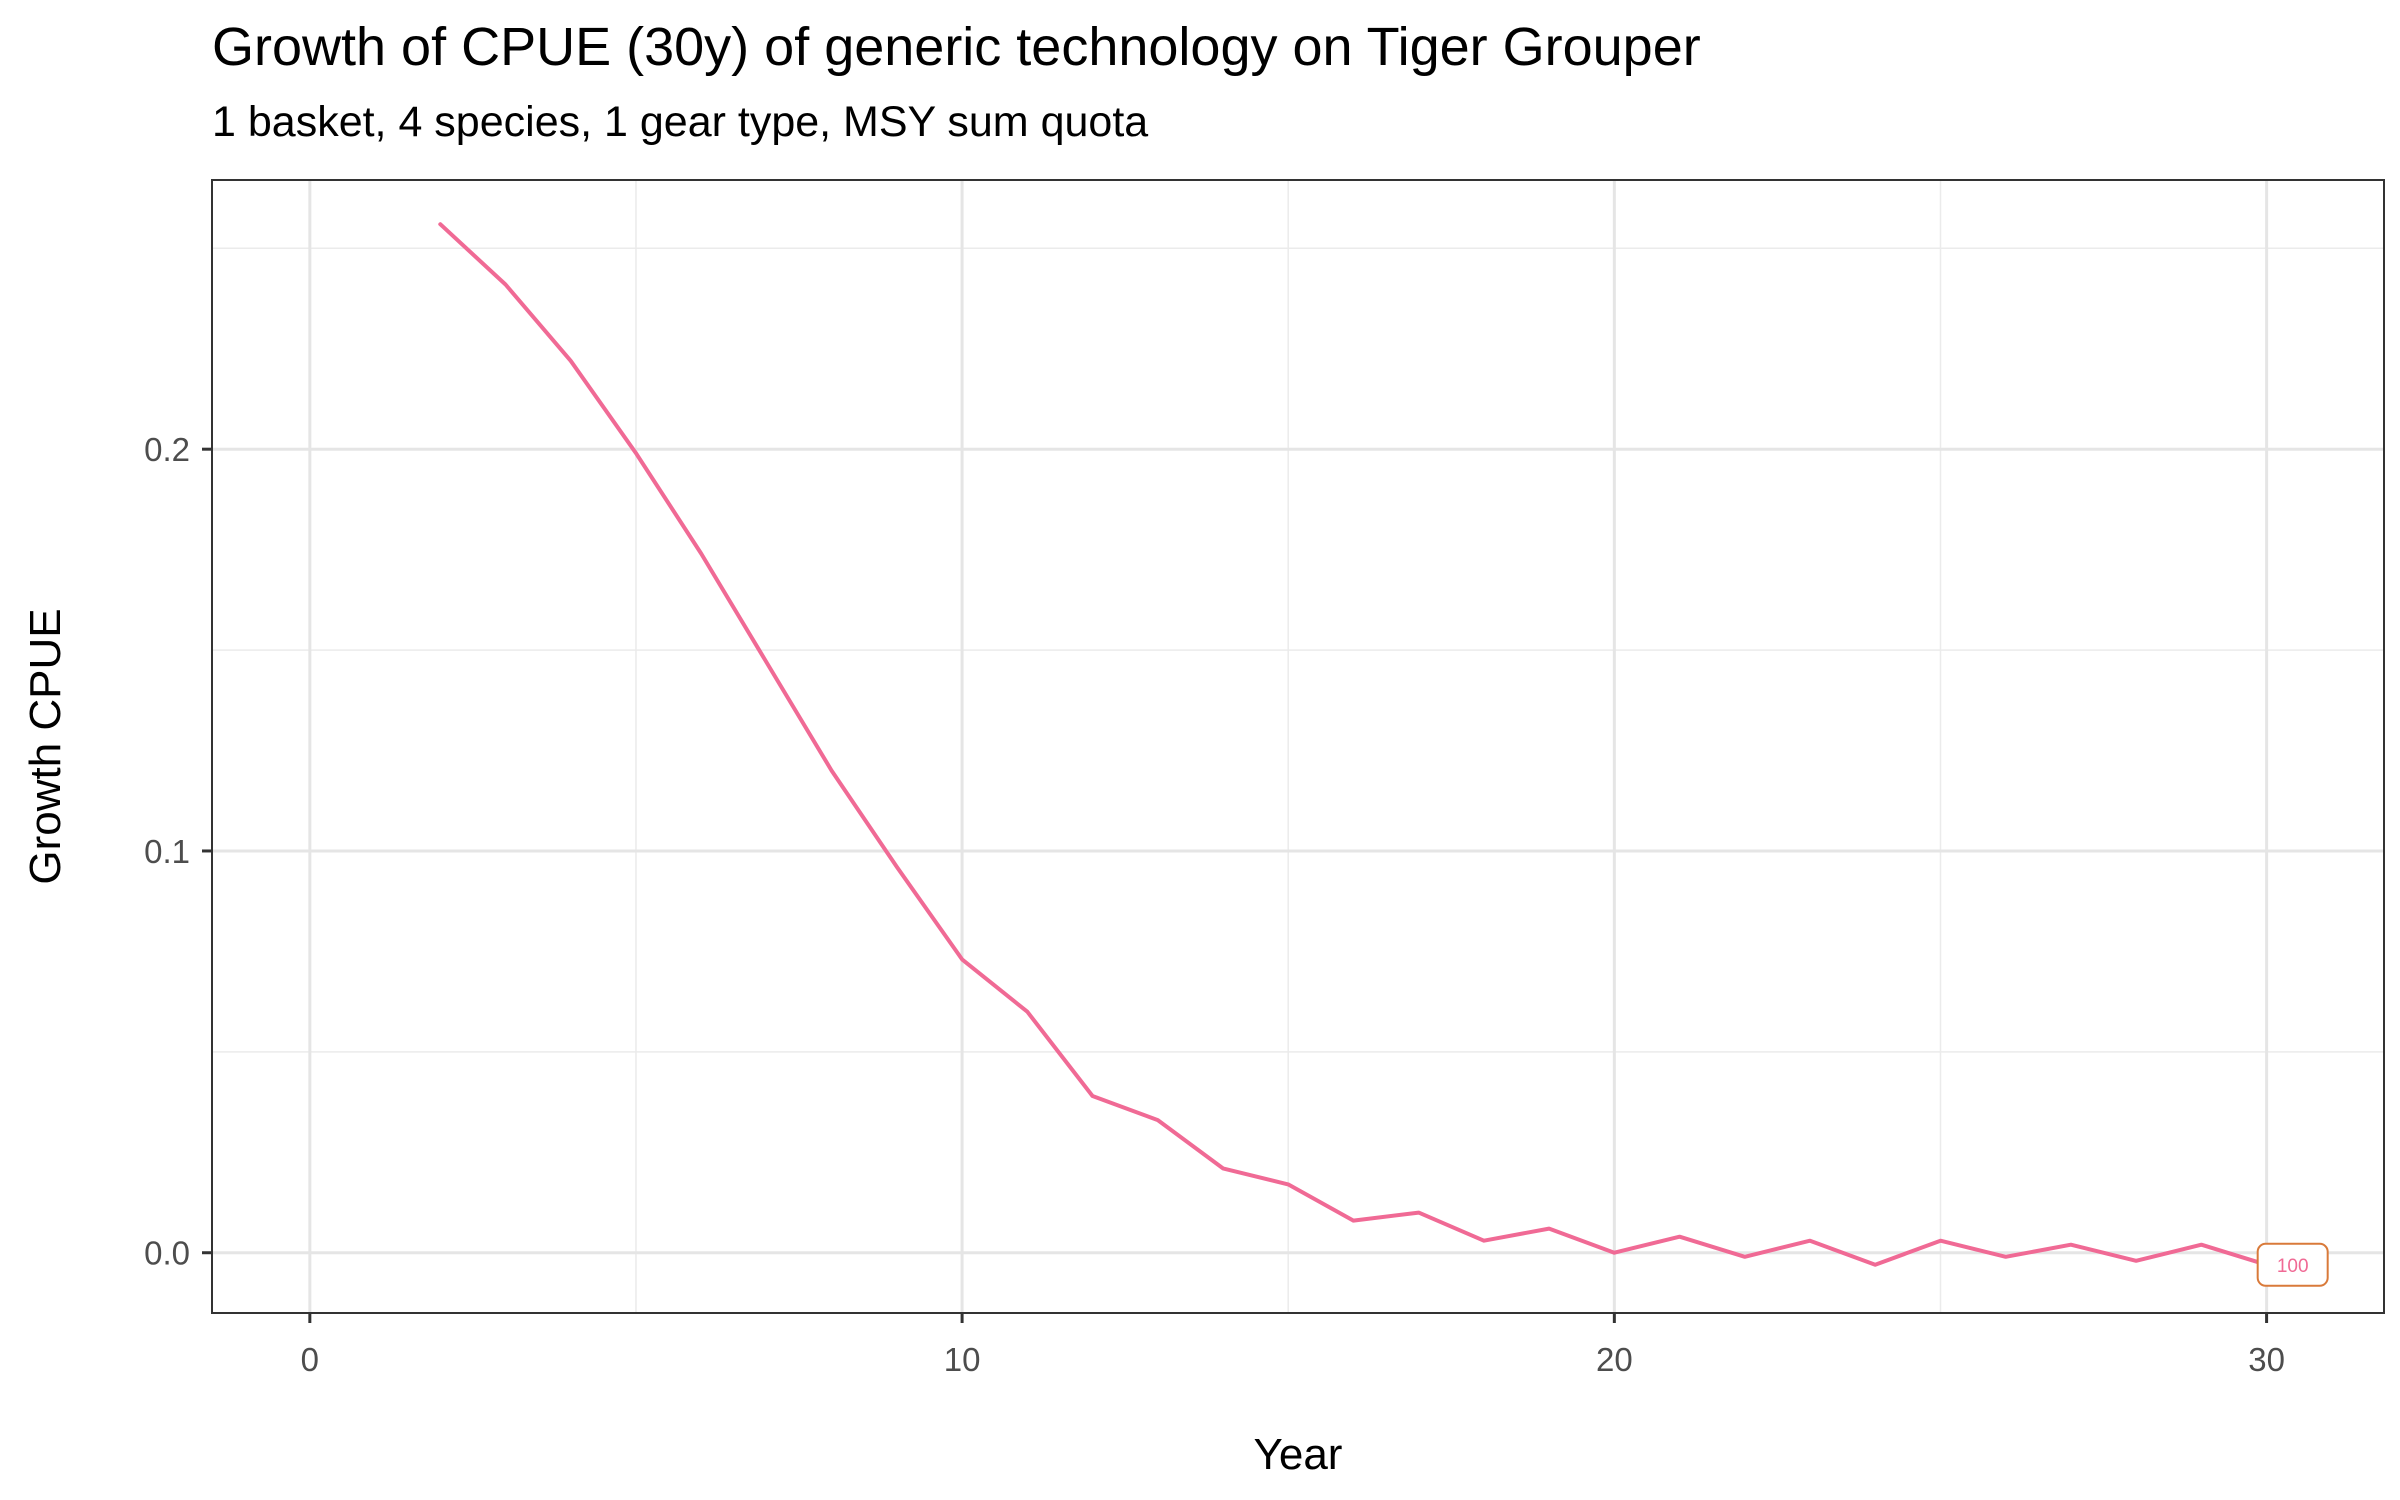  Describe the element at coordinates (45, 746) in the screenshot. I see `y-axis-title: Growth CPUE` at that location.